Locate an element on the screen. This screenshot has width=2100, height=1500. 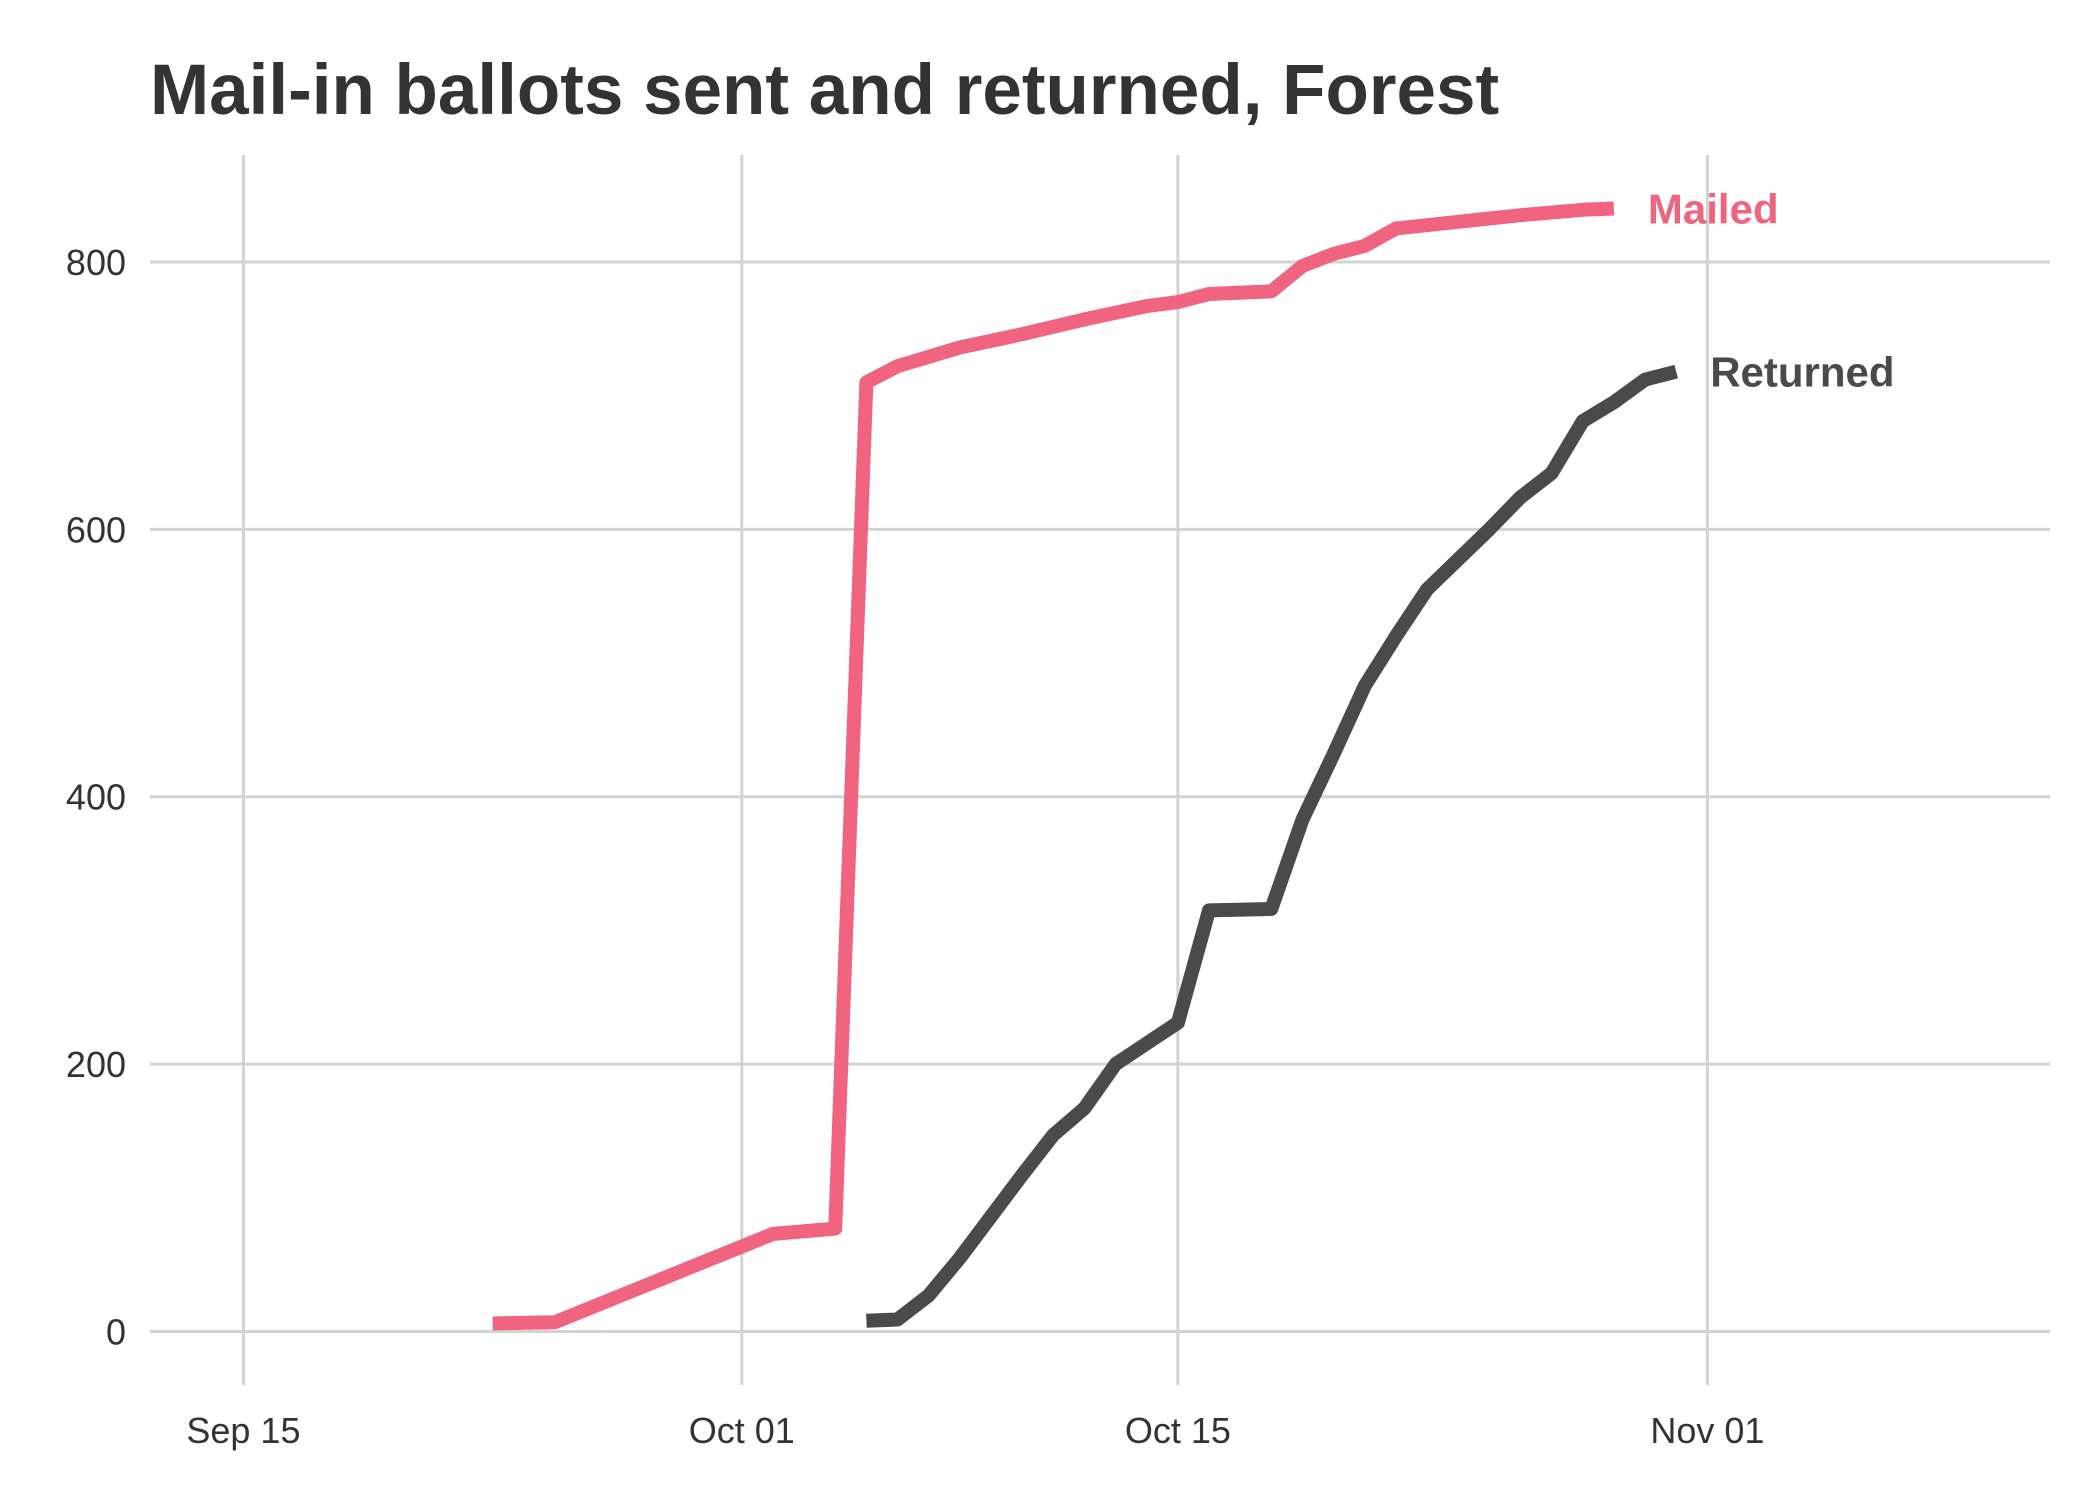
y-tick-label: 200 is located at coordinates (96, 1064).